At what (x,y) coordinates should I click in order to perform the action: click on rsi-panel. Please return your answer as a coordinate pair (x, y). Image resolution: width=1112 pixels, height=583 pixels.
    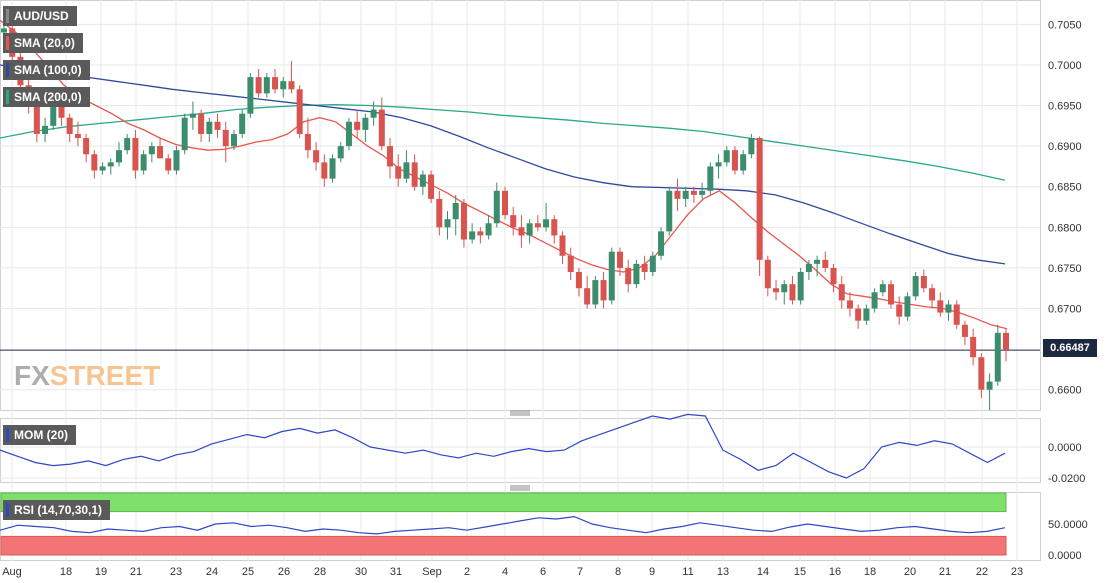
    Looking at the image, I should click on (503, 524).